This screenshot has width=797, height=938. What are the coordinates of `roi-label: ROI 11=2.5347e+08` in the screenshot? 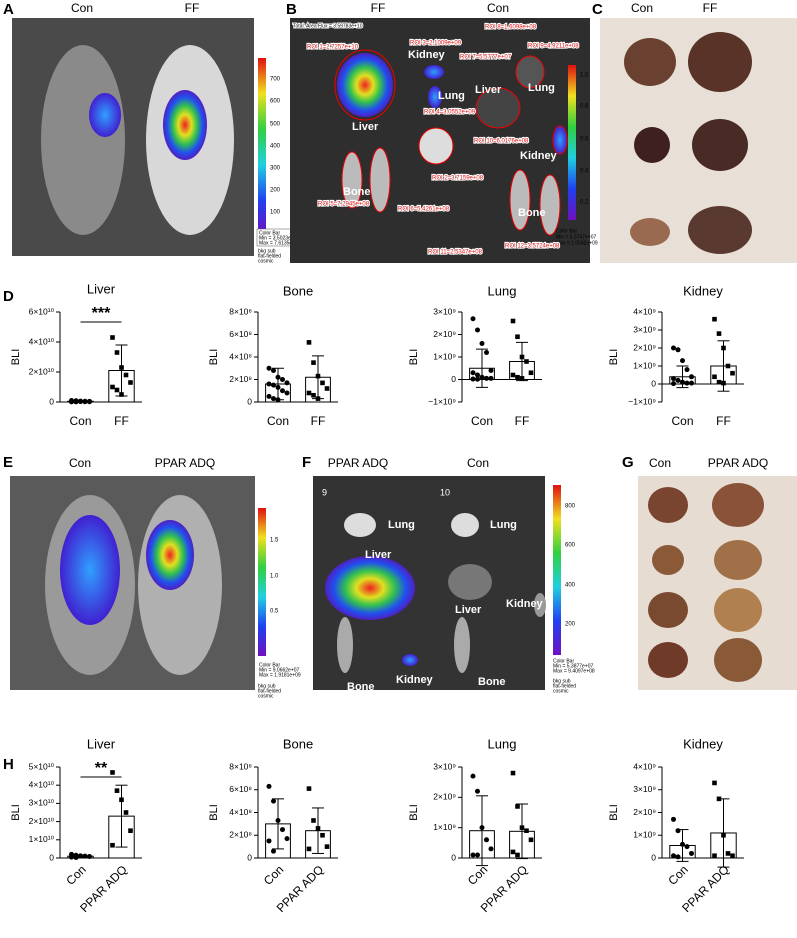 It's located at (455, 253).